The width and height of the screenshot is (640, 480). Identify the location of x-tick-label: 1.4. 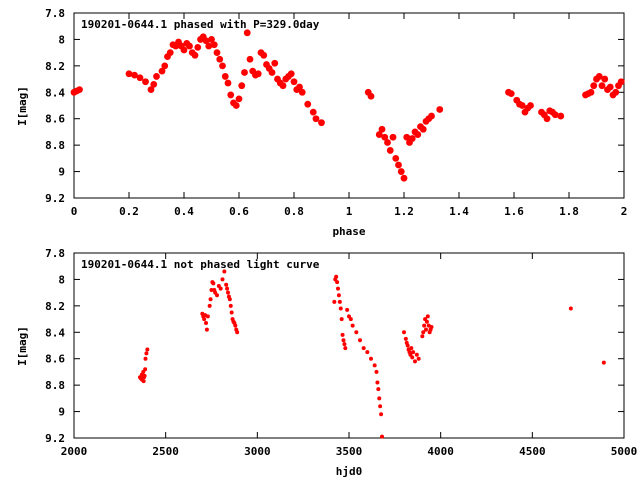
(459, 211).